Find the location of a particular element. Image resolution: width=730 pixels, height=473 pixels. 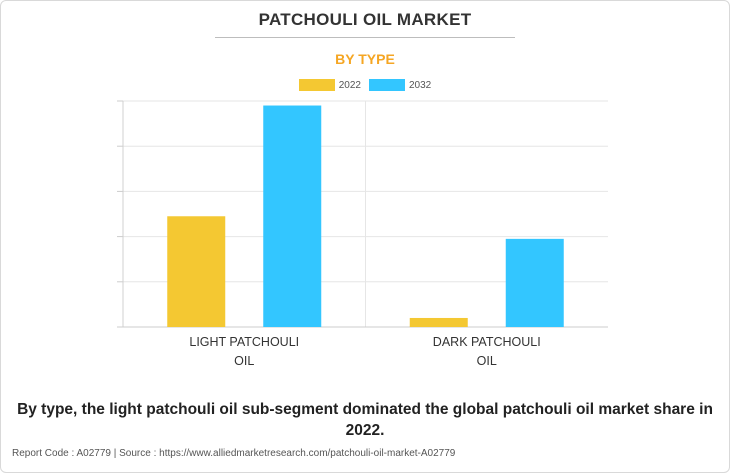

chart-legend: 2022 2032 is located at coordinates (365, 85).